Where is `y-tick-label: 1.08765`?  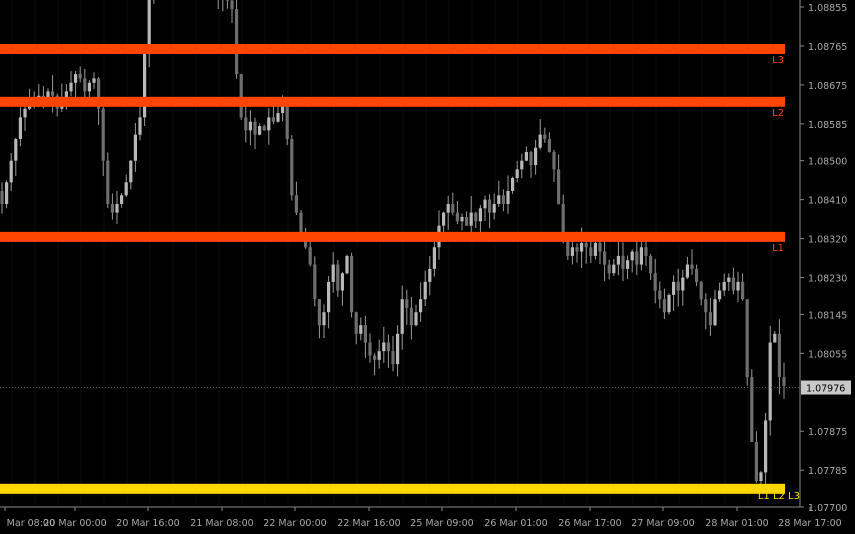
y-tick-label: 1.08765 is located at coordinates (827, 47).